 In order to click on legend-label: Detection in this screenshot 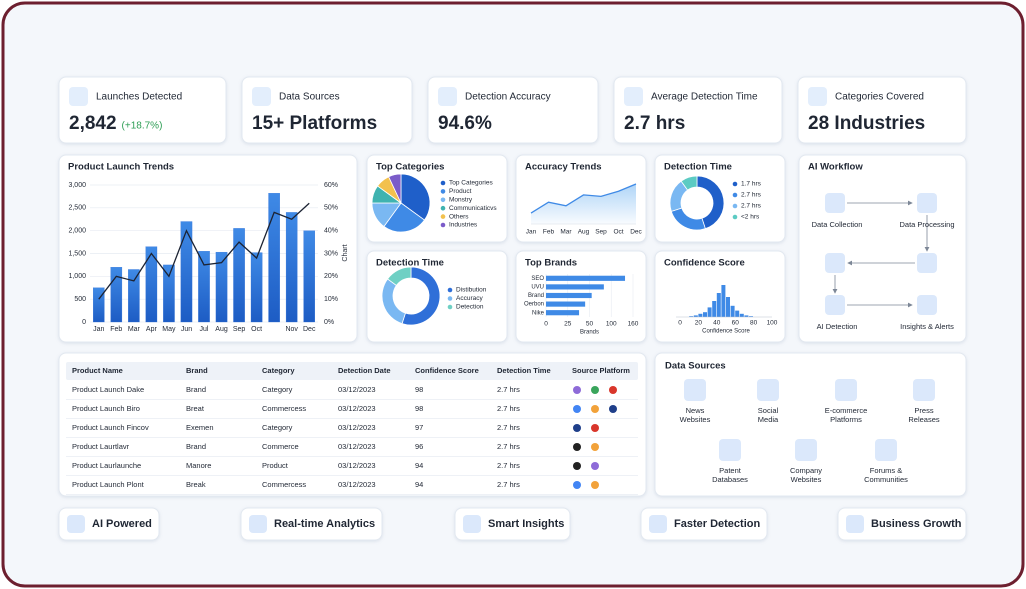, I will do `click(470, 307)`.